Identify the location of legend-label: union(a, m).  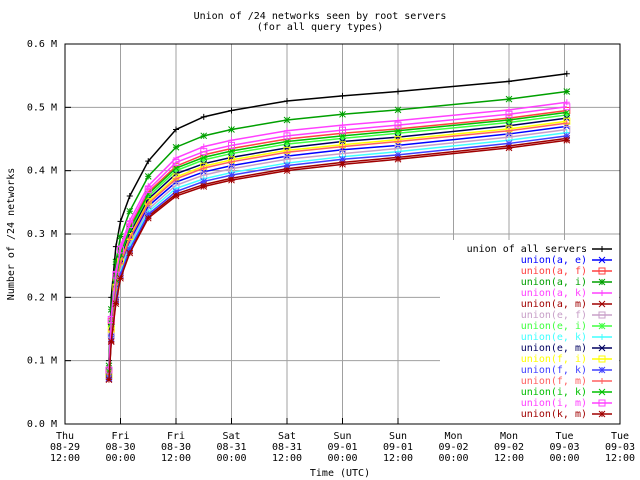
(554, 304).